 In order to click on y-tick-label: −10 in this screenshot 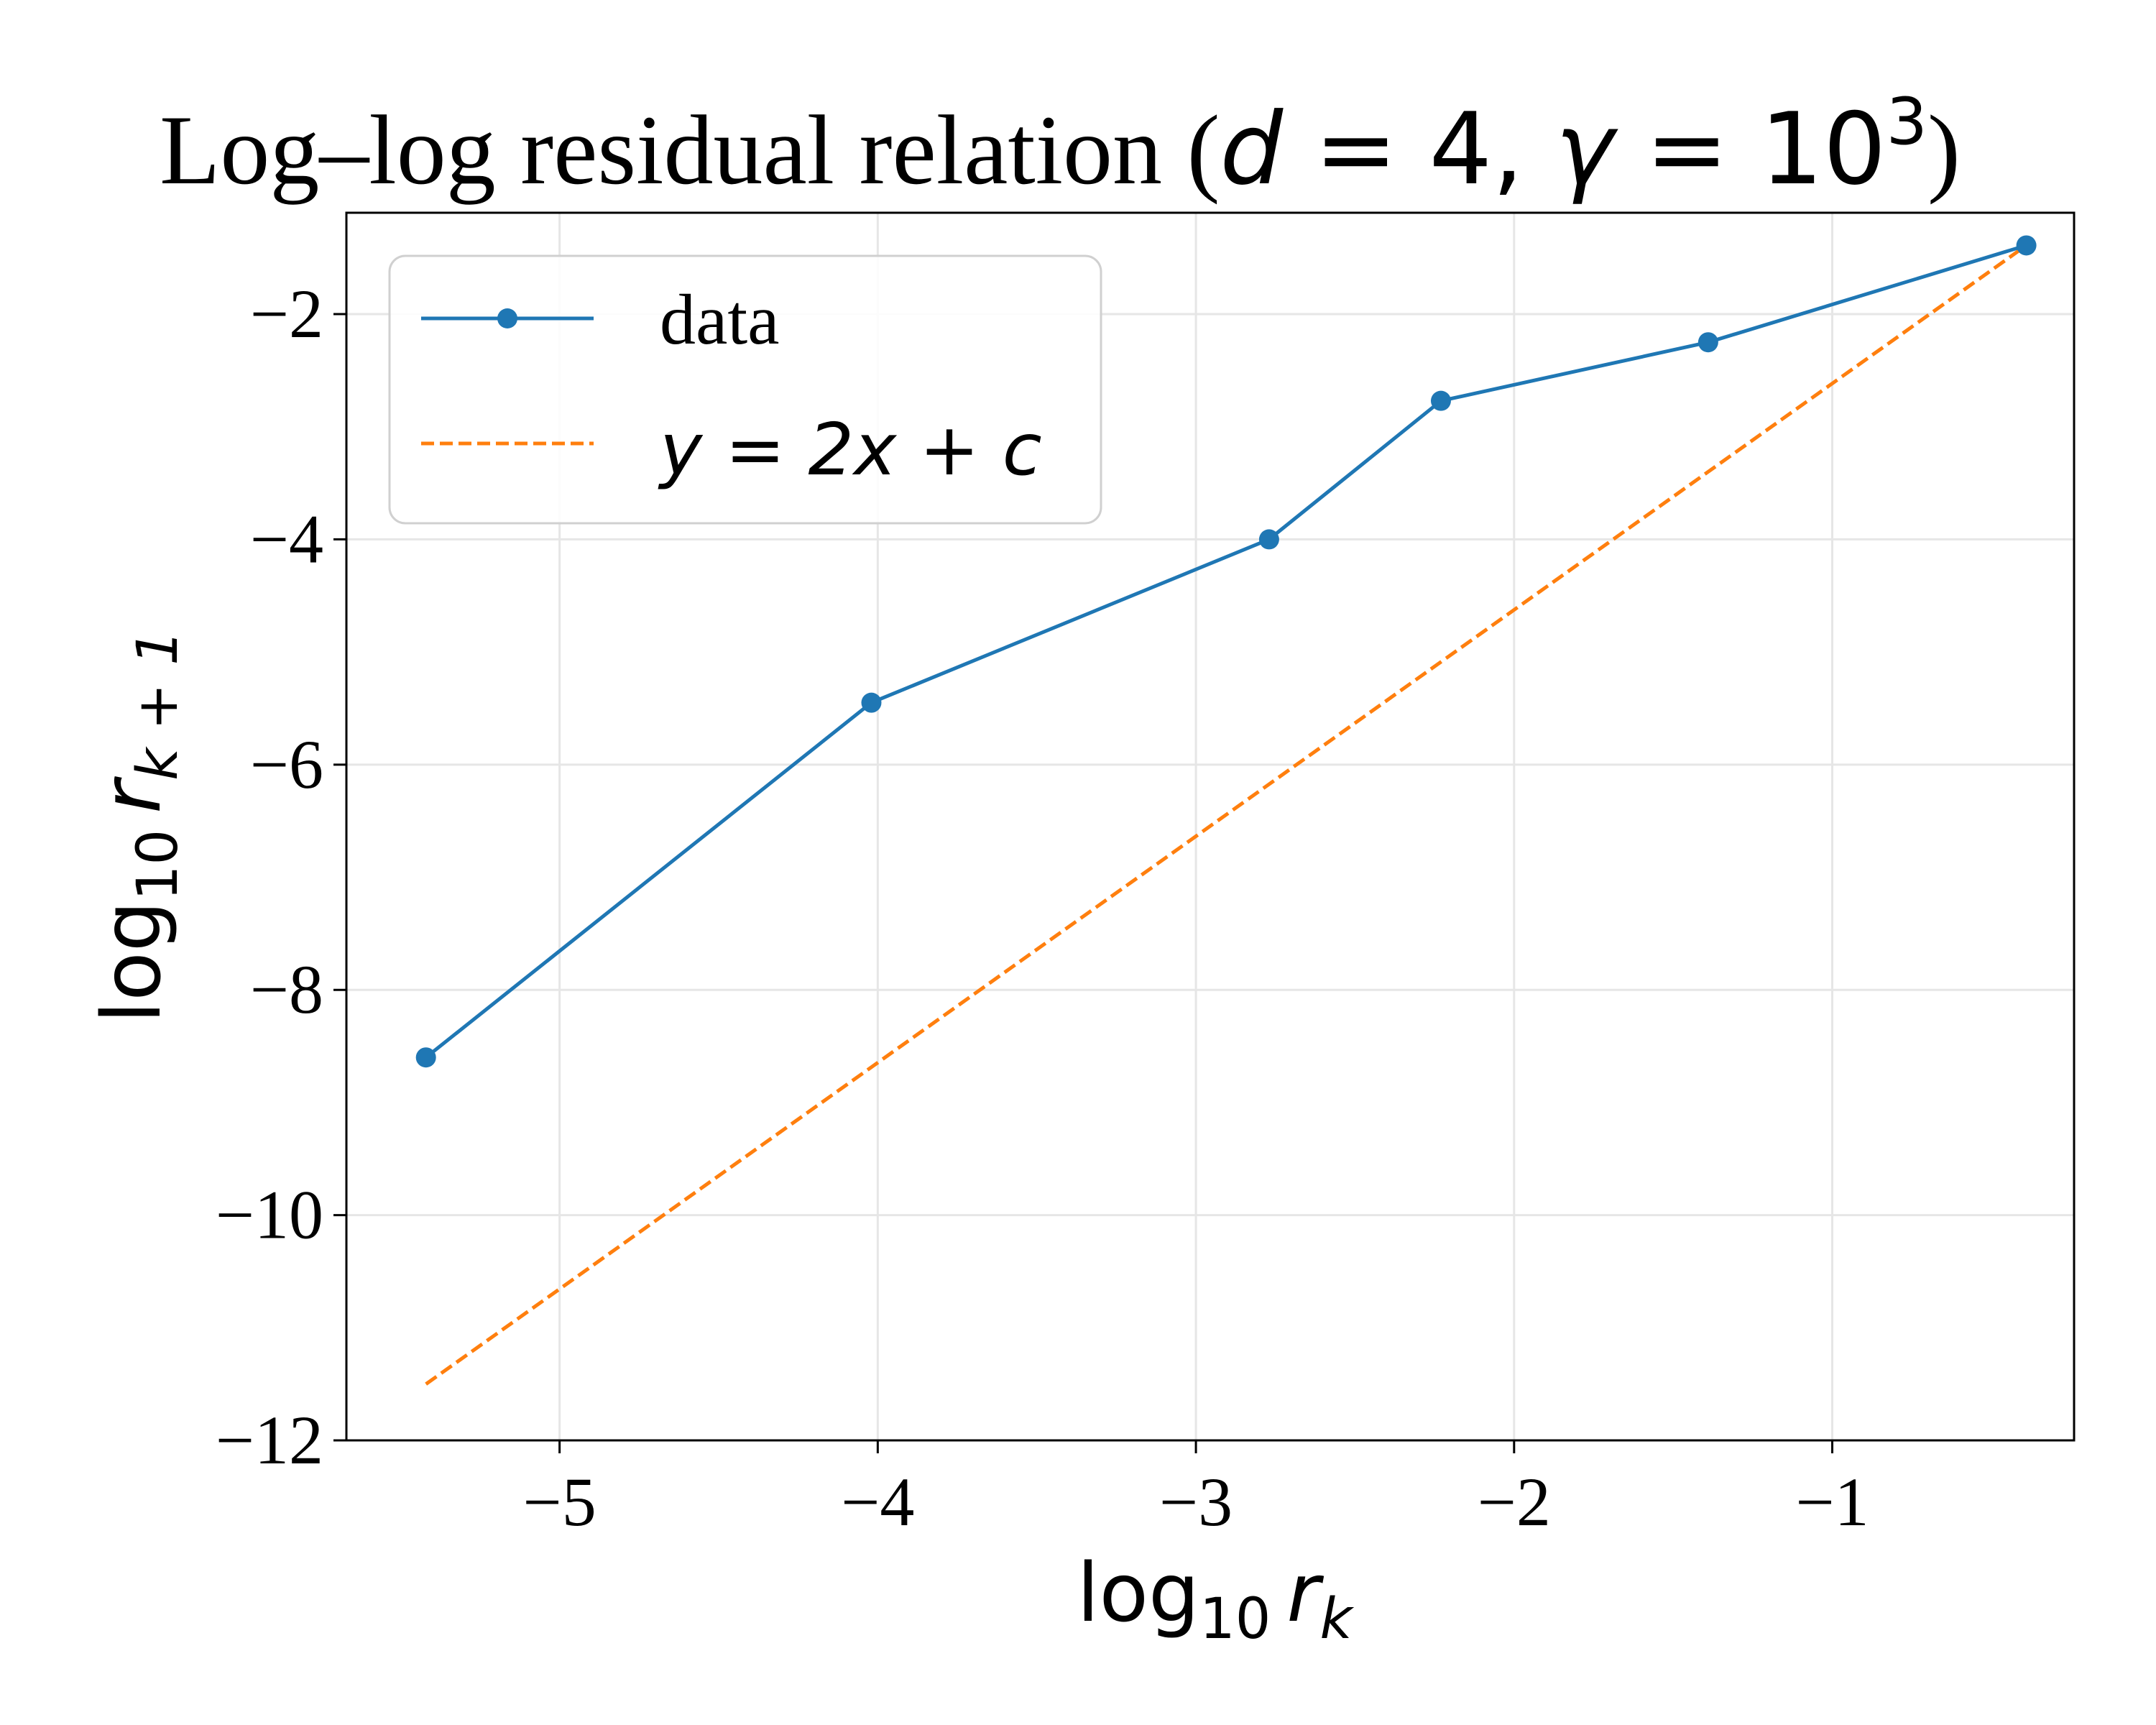, I will do `click(269, 1215)`.